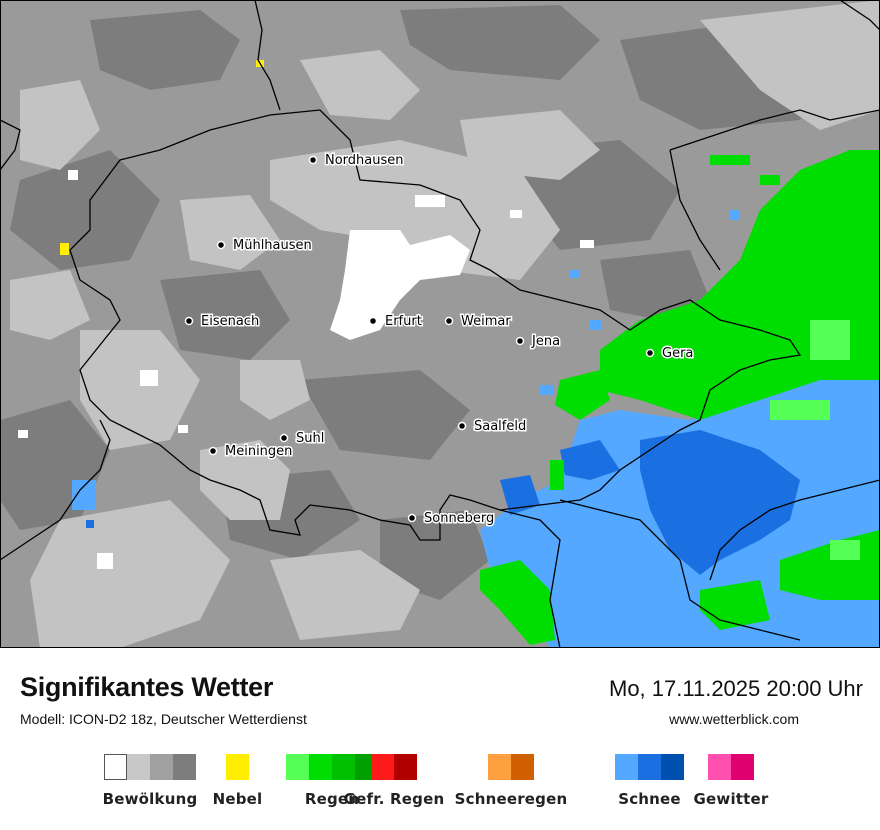 The width and height of the screenshot is (880, 830). What do you see at coordinates (731, 781) in the screenshot?
I see `legend-group-gewitter: Gewitter` at bounding box center [731, 781].